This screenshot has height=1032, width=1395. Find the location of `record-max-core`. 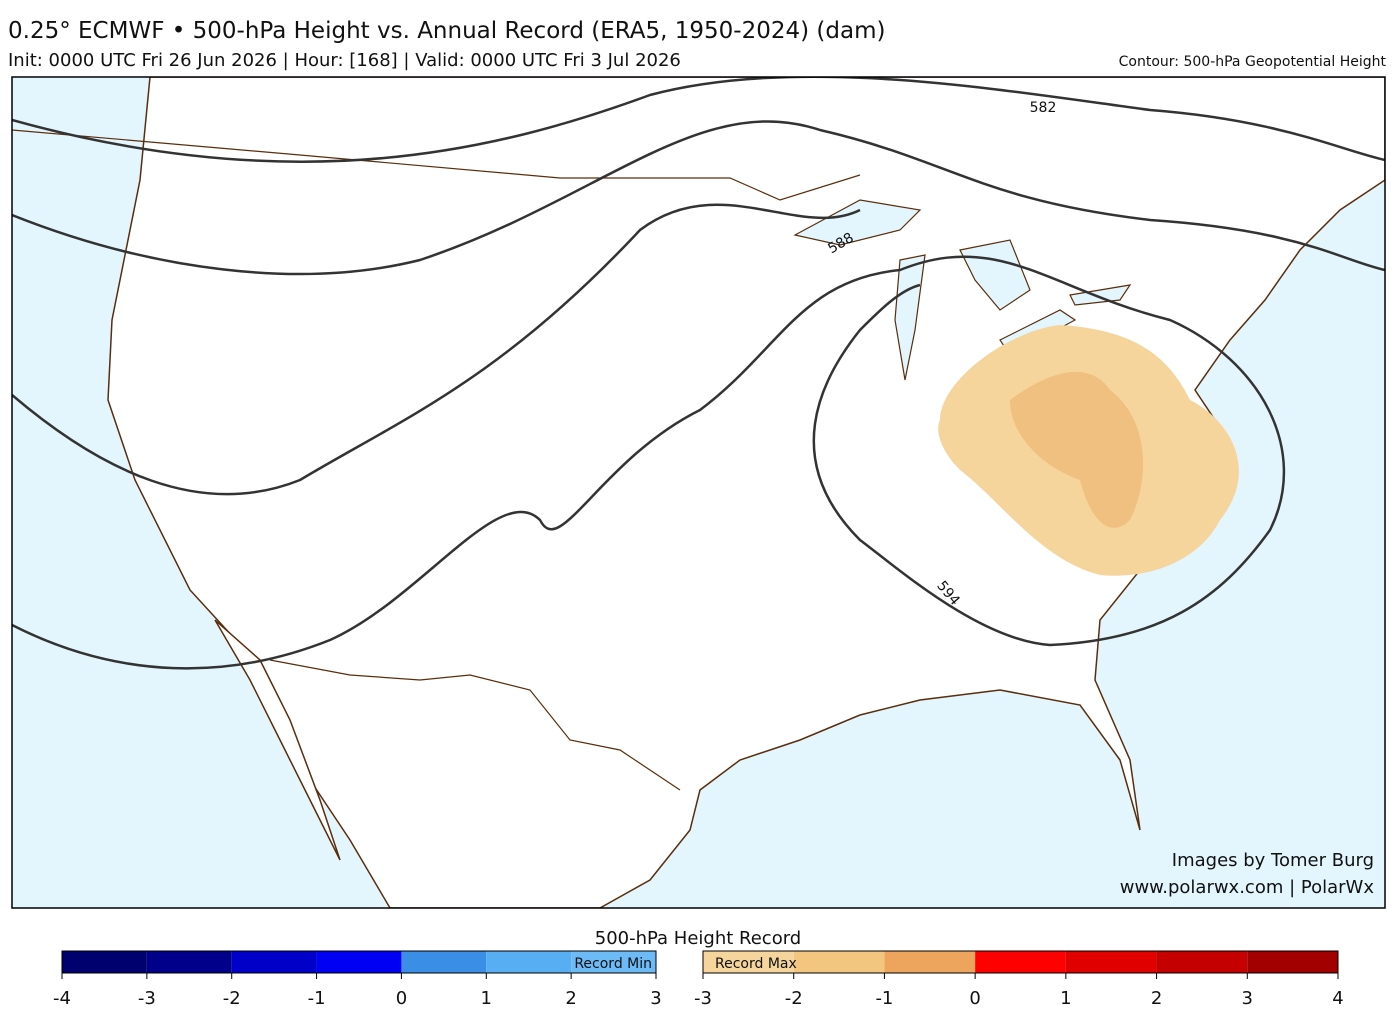

record-max-core is located at coordinates (1077, 449).